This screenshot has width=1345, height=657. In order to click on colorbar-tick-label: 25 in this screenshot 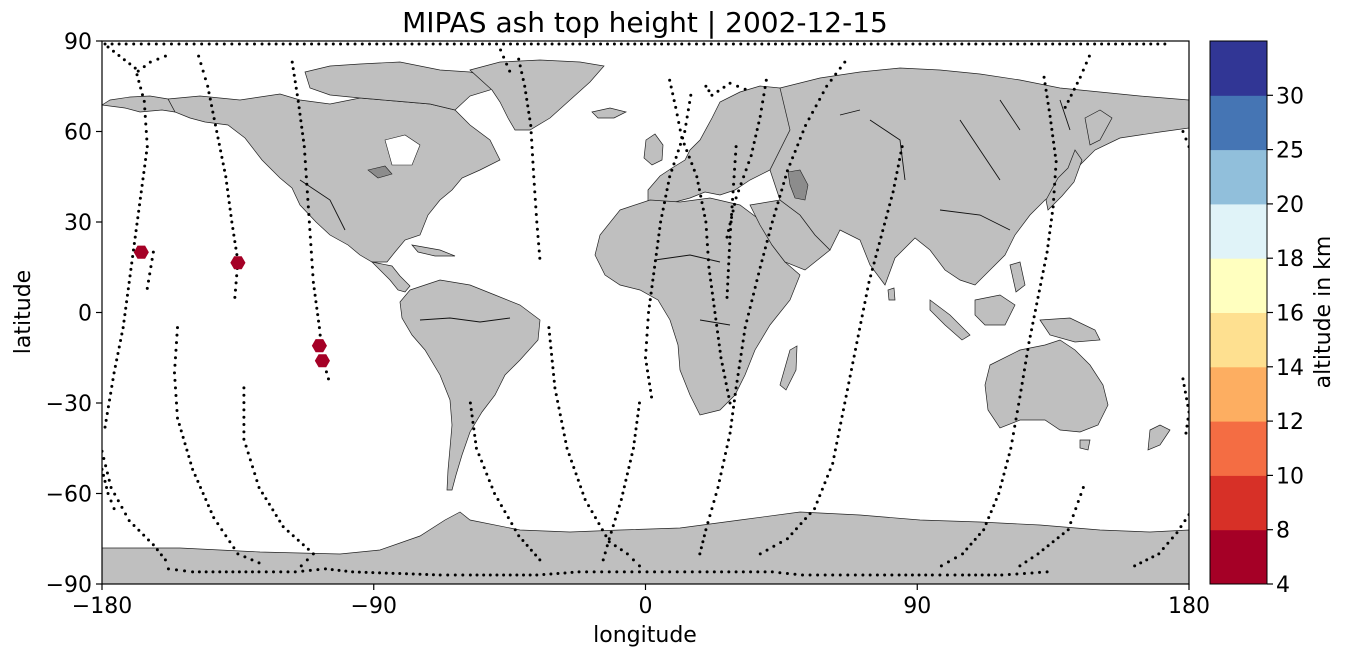, I will do `click(1290, 151)`.